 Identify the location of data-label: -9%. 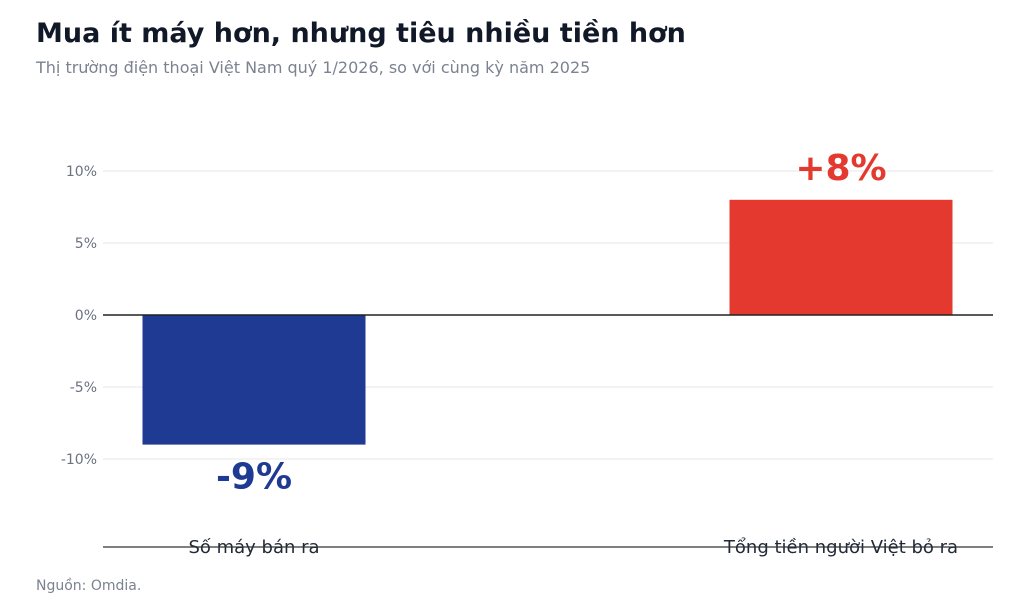
(254, 477).